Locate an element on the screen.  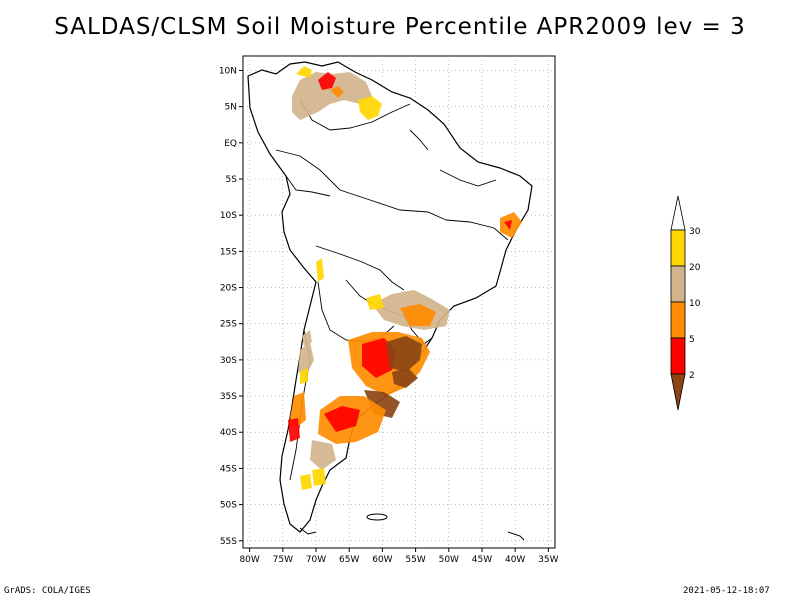
south-georgia-coast is located at coordinates (516, 536).